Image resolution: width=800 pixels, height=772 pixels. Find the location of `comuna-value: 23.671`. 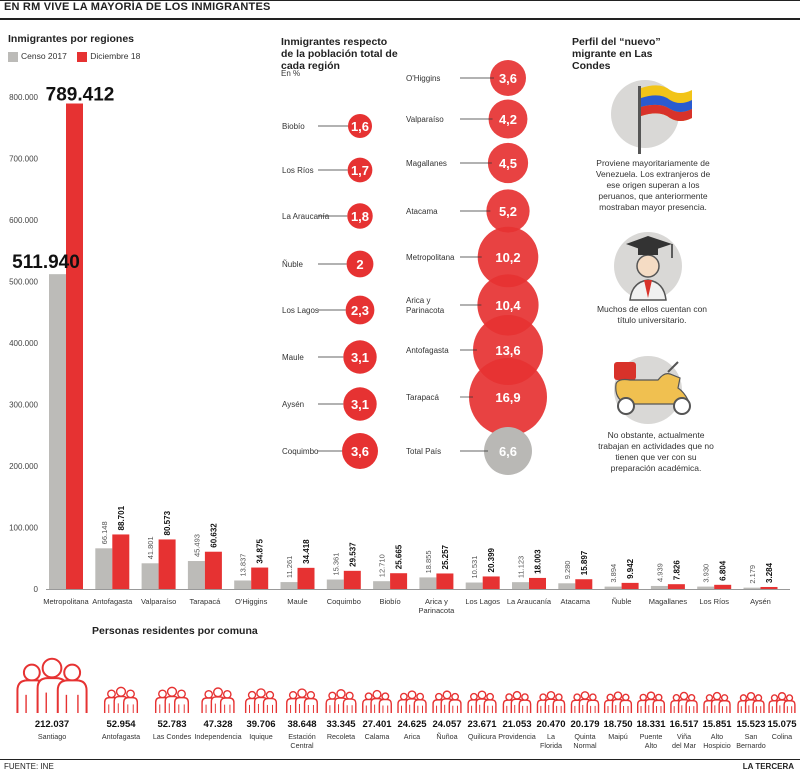

comuna-value: 23.671 is located at coordinates (482, 724).